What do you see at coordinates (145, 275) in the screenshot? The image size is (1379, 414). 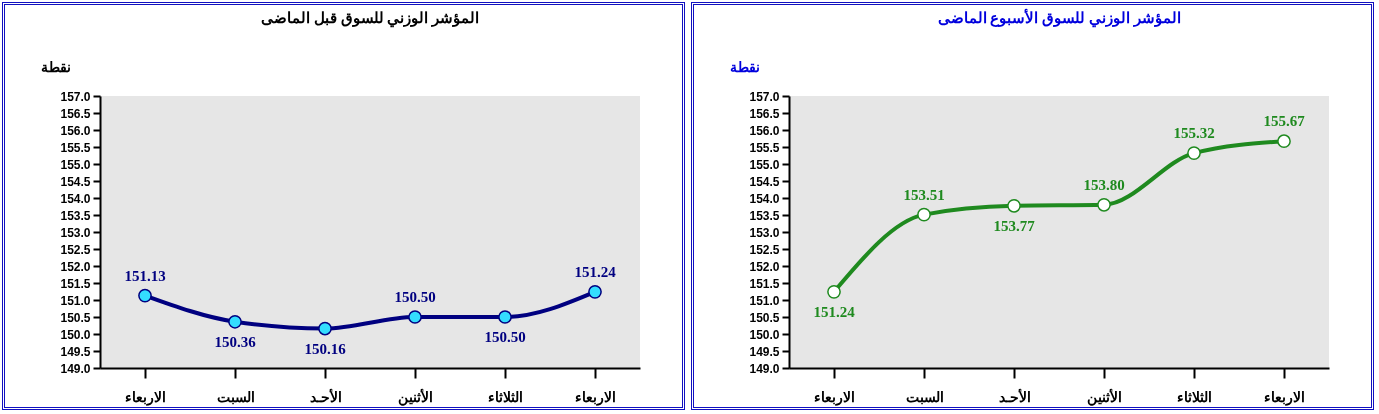 I see `data-label: 151.13` at bounding box center [145, 275].